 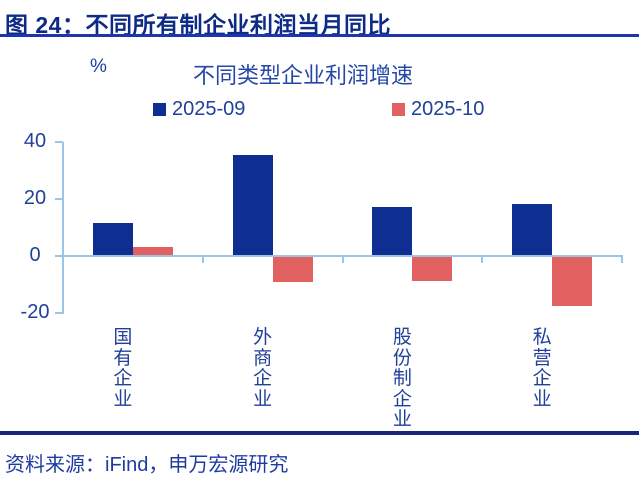 What do you see at coordinates (35, 312) in the screenshot?
I see `y-tick-label: -20` at bounding box center [35, 312].